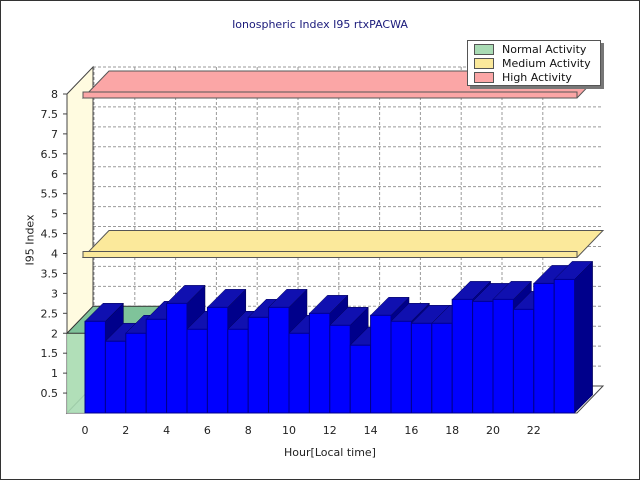 This screenshot has height=480, width=640. Describe the element at coordinates (546, 63) in the screenshot. I see `legend-label-medium: Medium Activity` at that location.